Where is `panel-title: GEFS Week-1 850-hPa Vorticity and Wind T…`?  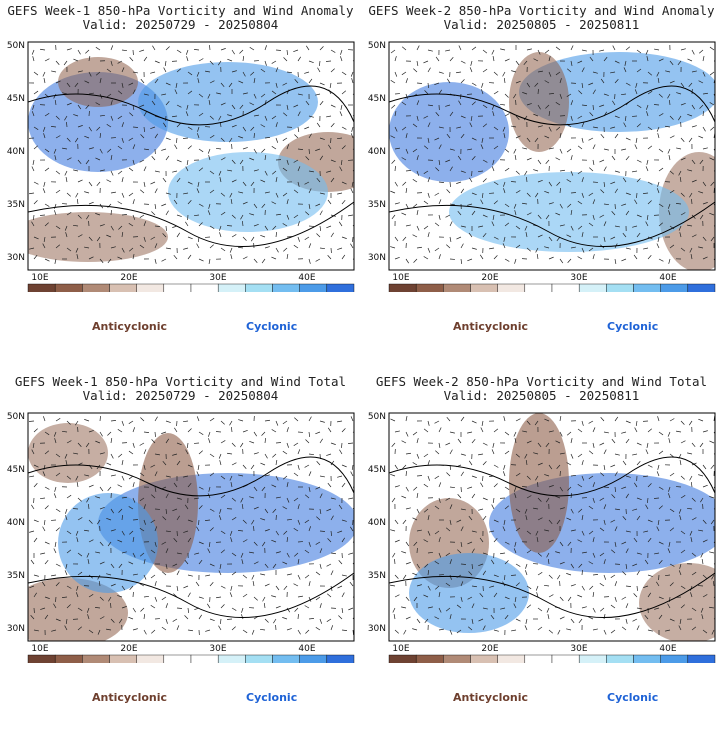 panel-title: GEFS Week-1 850-hPa Vorticity and Wind T… is located at coordinates (180, 381).